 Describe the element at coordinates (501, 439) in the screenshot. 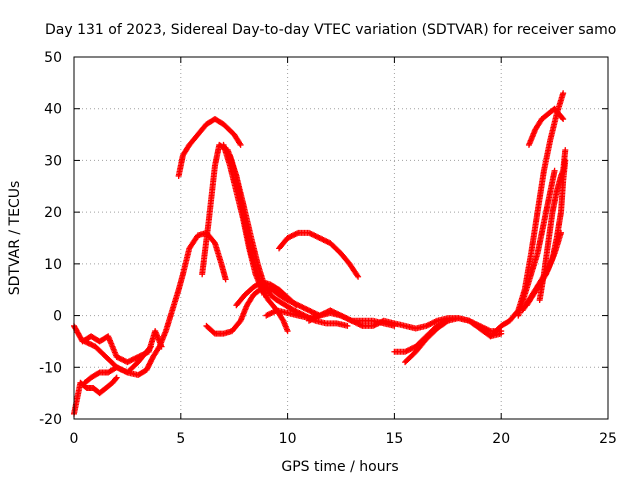

I see `x-tick-label: 20` at that location.